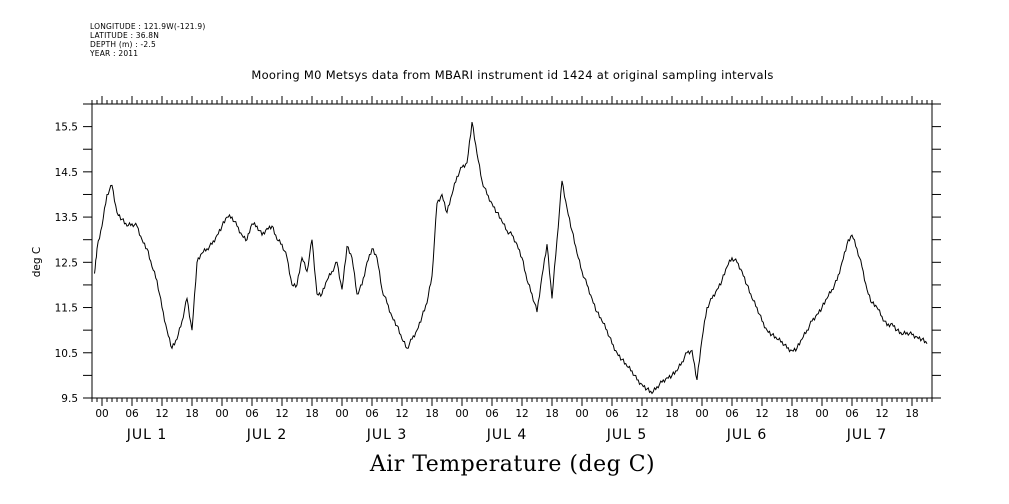 This screenshot has height=504, width=1009. I want to click on x-day-label: JUL 7, so click(867, 435).